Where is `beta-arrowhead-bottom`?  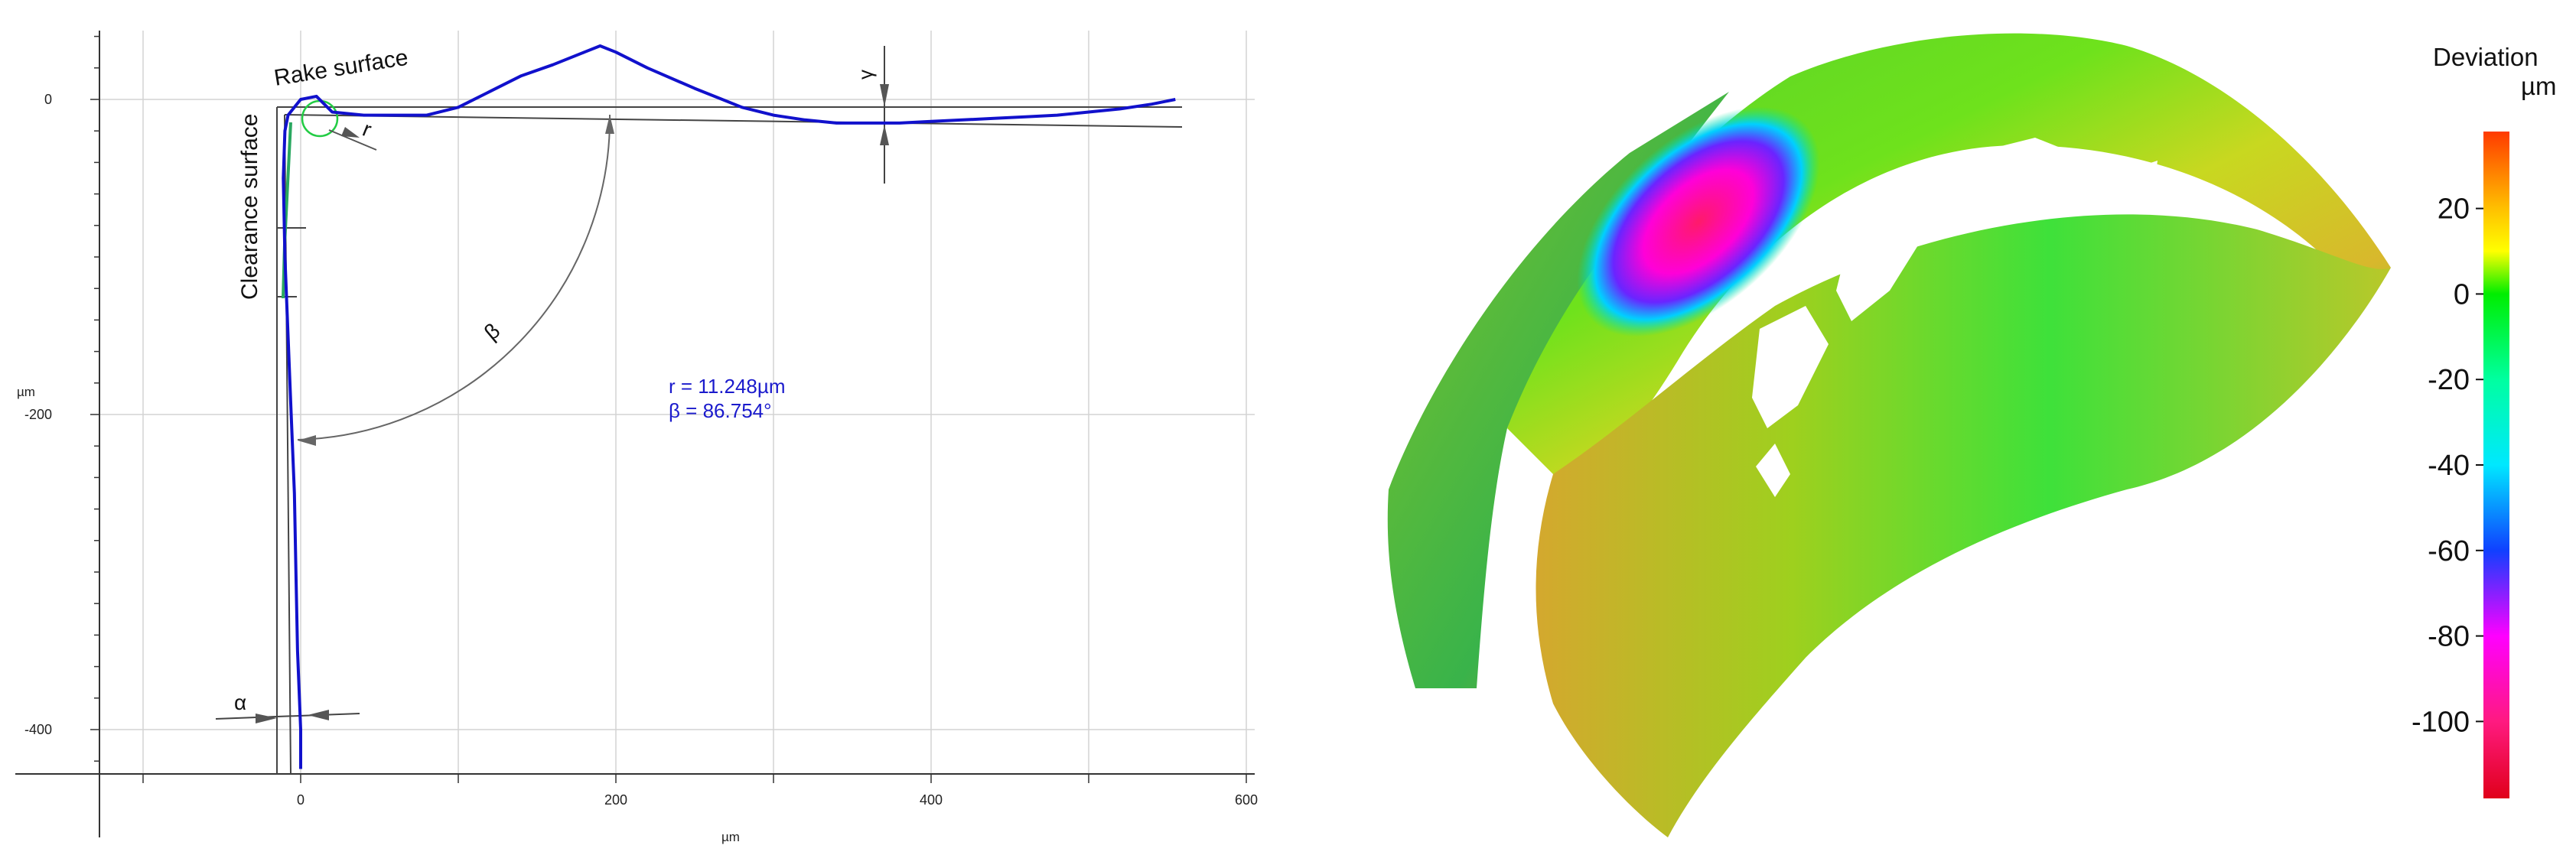 beta-arrowhead-bottom is located at coordinates (307, 440).